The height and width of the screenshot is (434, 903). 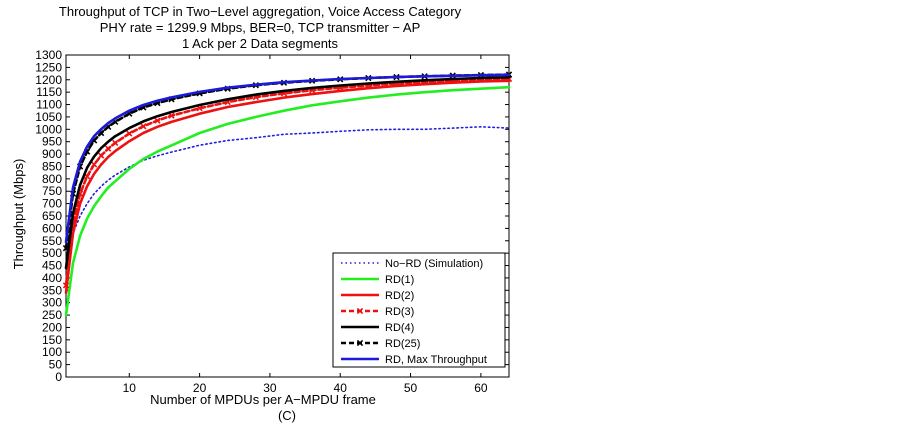 What do you see at coordinates (18, 214) in the screenshot?
I see `y-axis-label: Throughput (Mbps)` at bounding box center [18, 214].